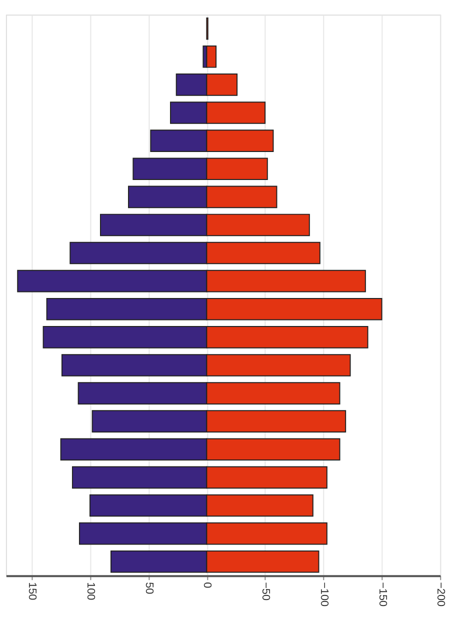  What do you see at coordinates (440, 594) in the screenshot?
I see `x-tick-label: −200` at bounding box center [440, 594].